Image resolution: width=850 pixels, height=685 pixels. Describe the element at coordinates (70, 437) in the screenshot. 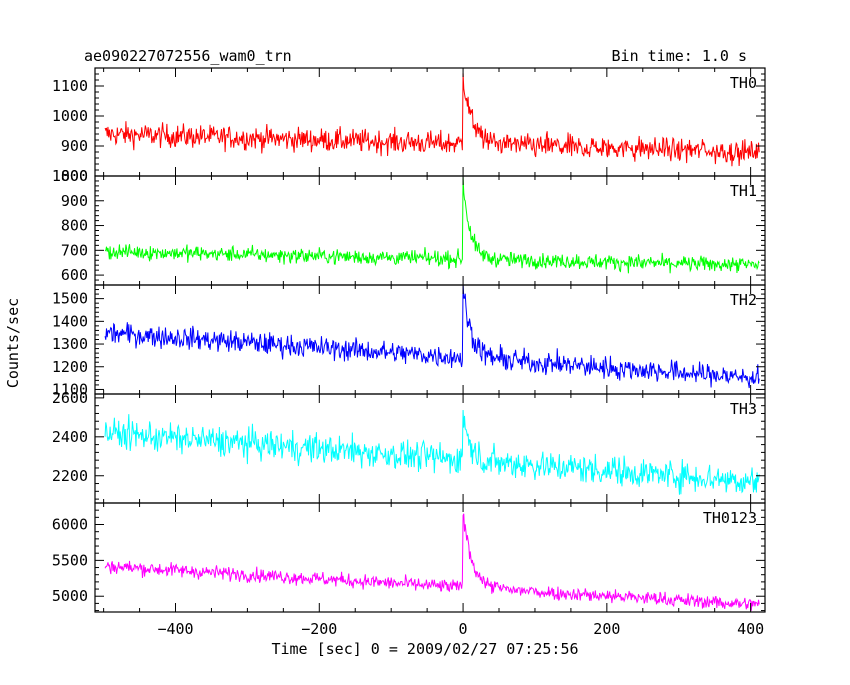

I see `y-tick-label: 2400` at that location.